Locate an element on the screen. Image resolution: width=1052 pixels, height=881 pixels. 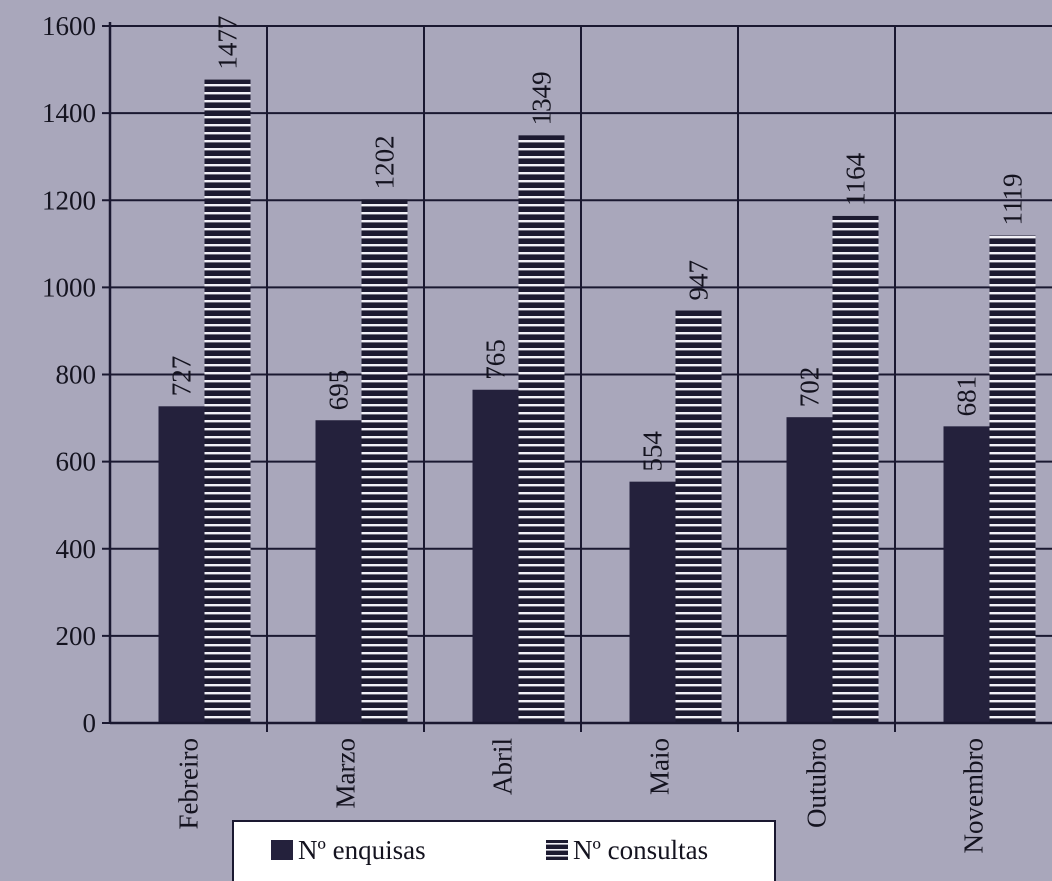
y-tick-label-600: 600 is located at coordinates (76, 462).